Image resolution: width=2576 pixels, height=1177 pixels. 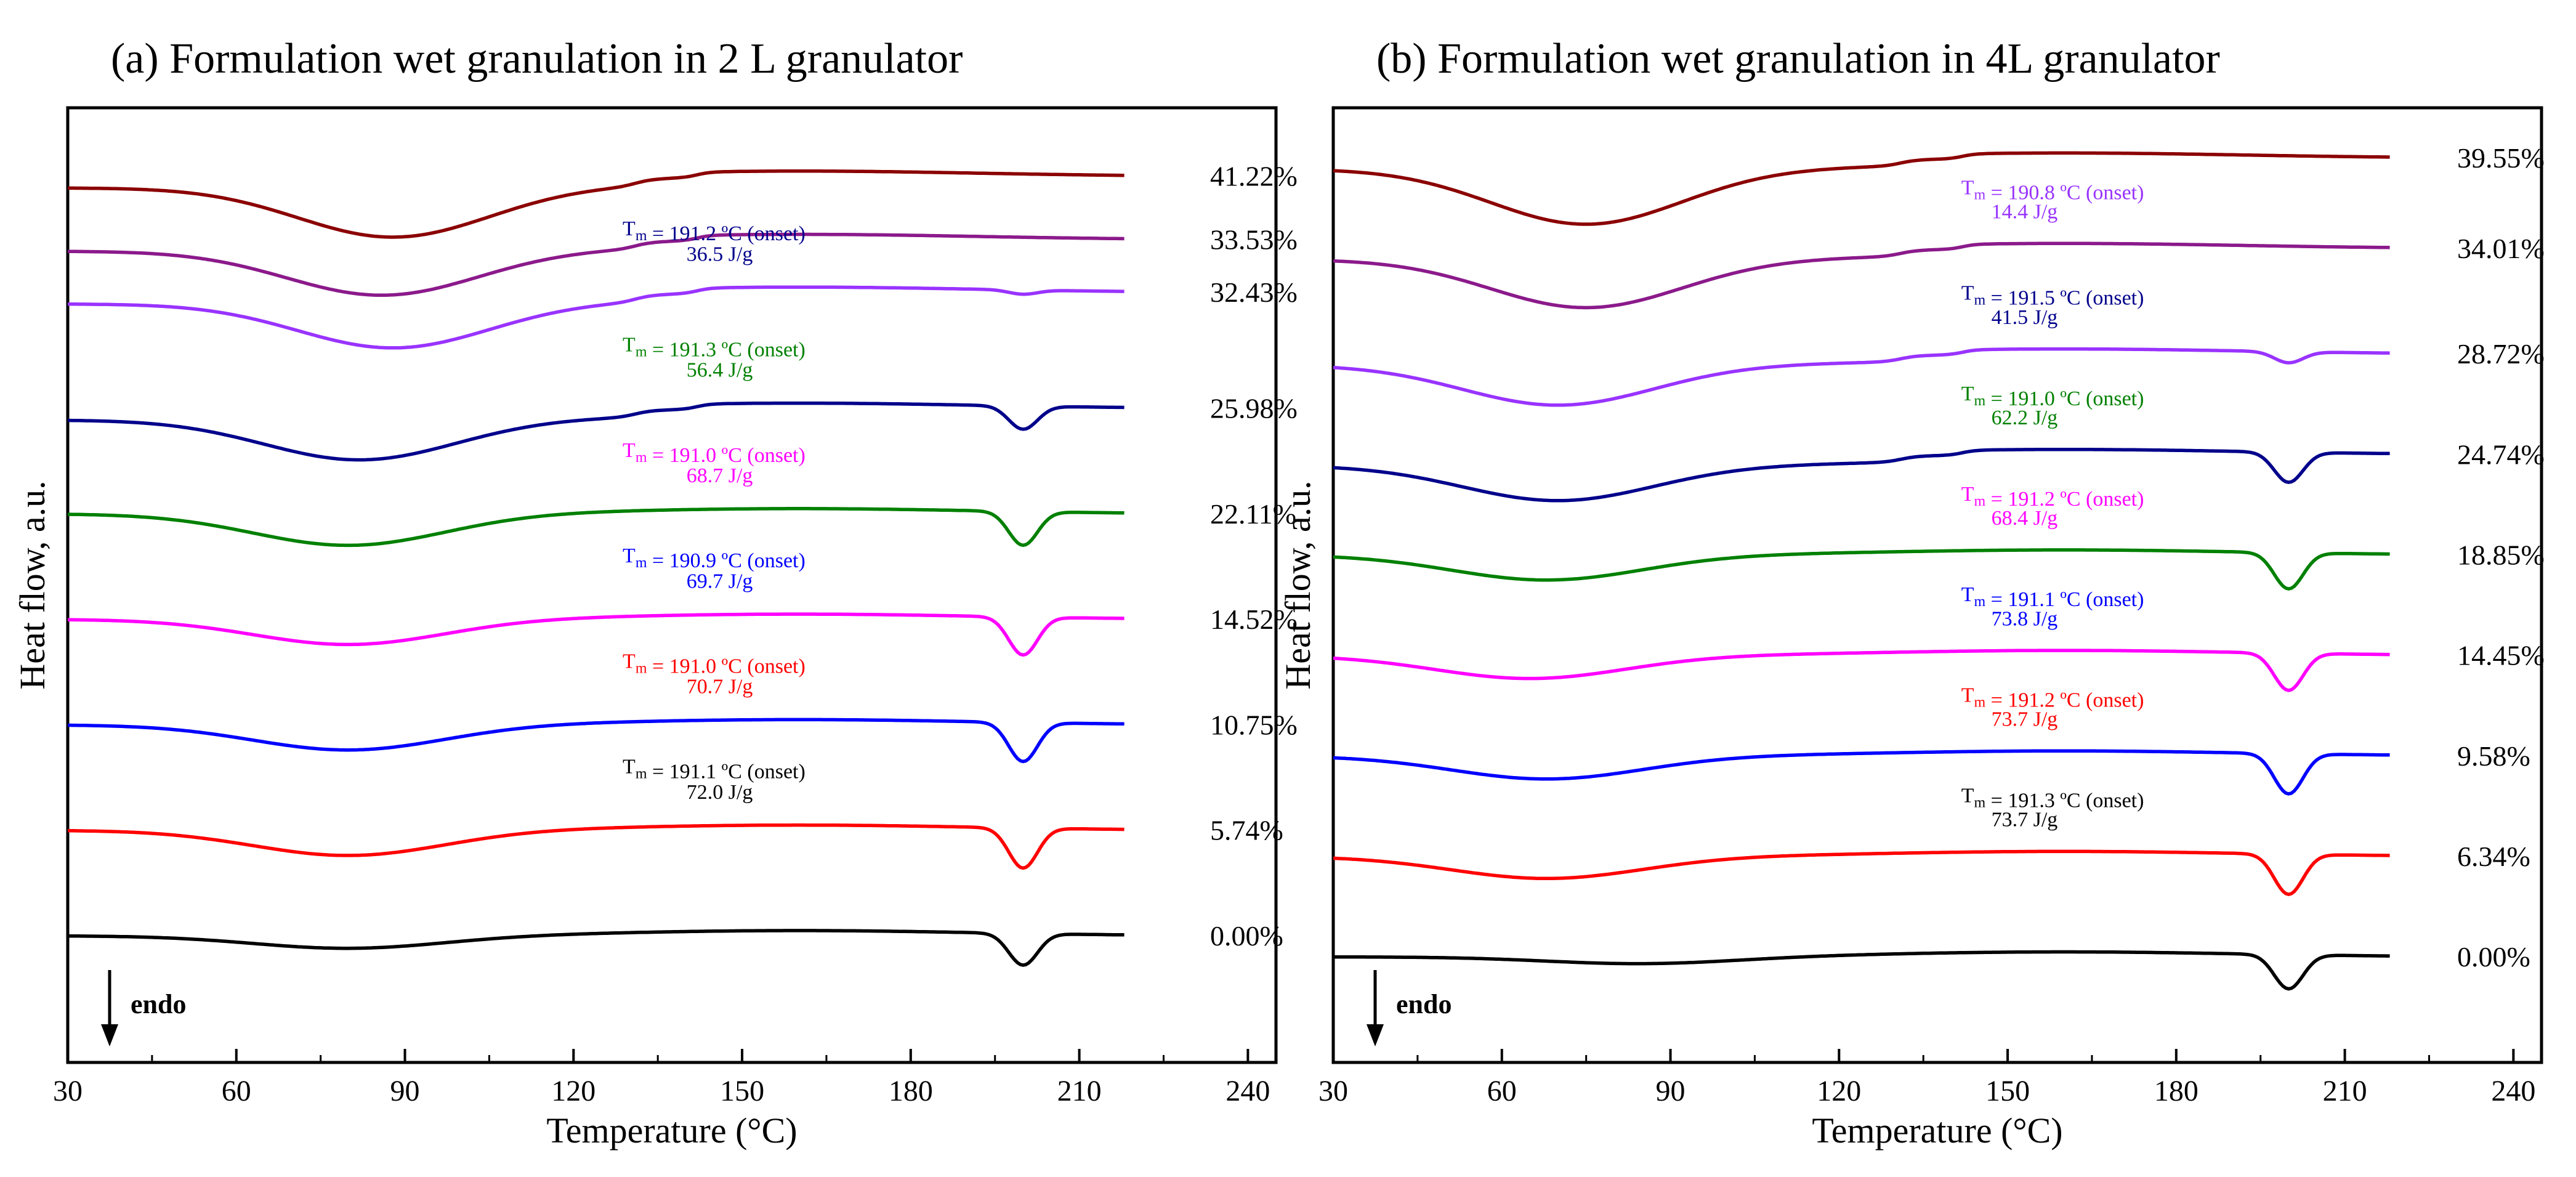 I want to click on enthalpy-annotation: 56.4 J/g, so click(x=720, y=371).